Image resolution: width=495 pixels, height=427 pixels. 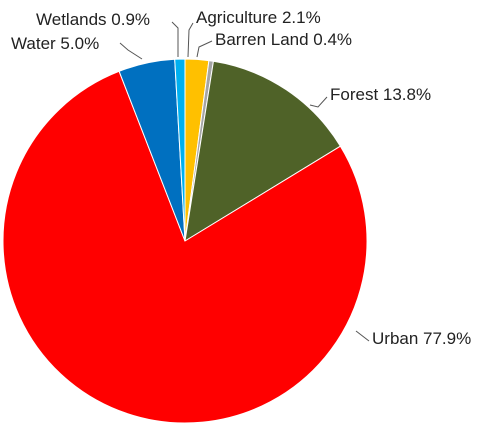 What do you see at coordinates (204, 49) in the screenshot?
I see `leader-line-barren-land` at bounding box center [204, 49].